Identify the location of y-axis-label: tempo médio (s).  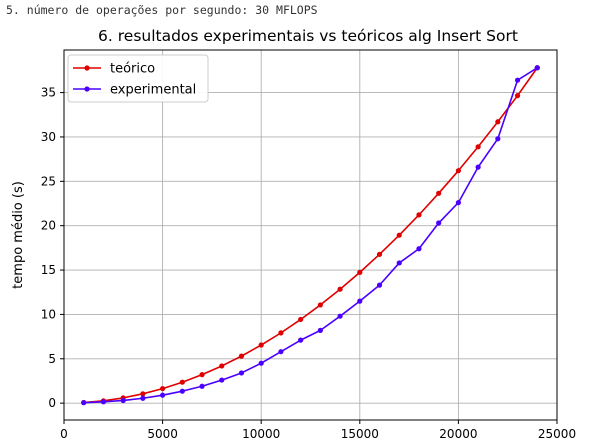
(18, 235).